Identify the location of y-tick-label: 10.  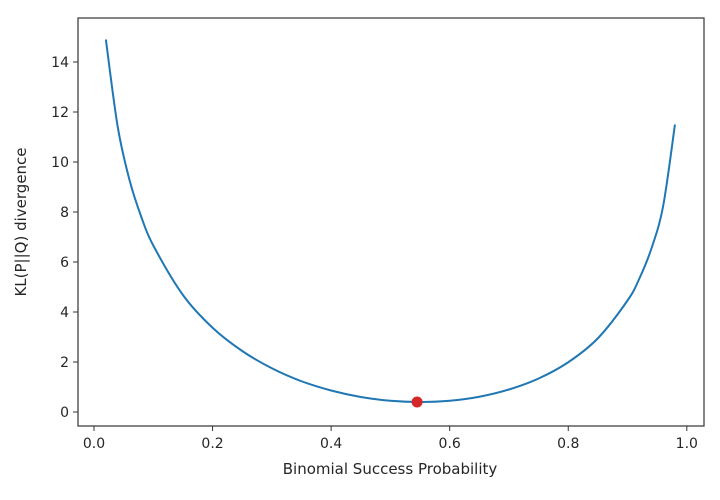
(60, 163).